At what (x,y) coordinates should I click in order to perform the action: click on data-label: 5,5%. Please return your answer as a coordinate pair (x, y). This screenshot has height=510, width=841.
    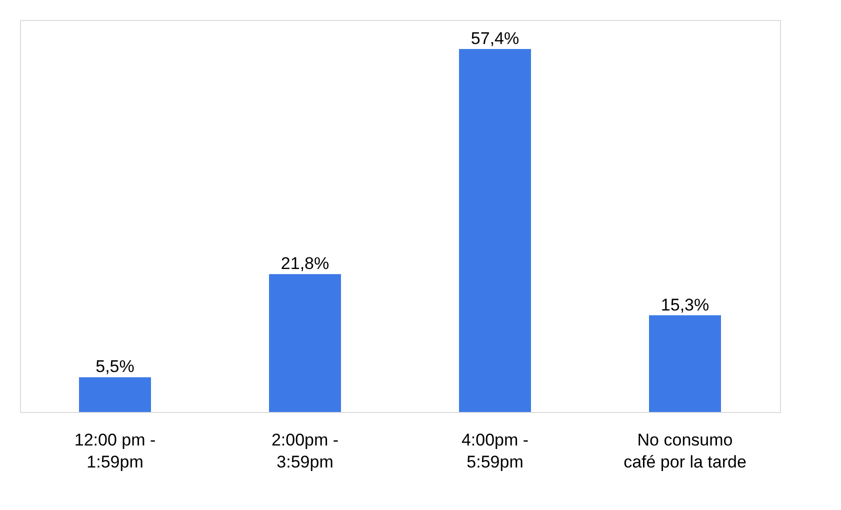
    Looking at the image, I should click on (115, 366).